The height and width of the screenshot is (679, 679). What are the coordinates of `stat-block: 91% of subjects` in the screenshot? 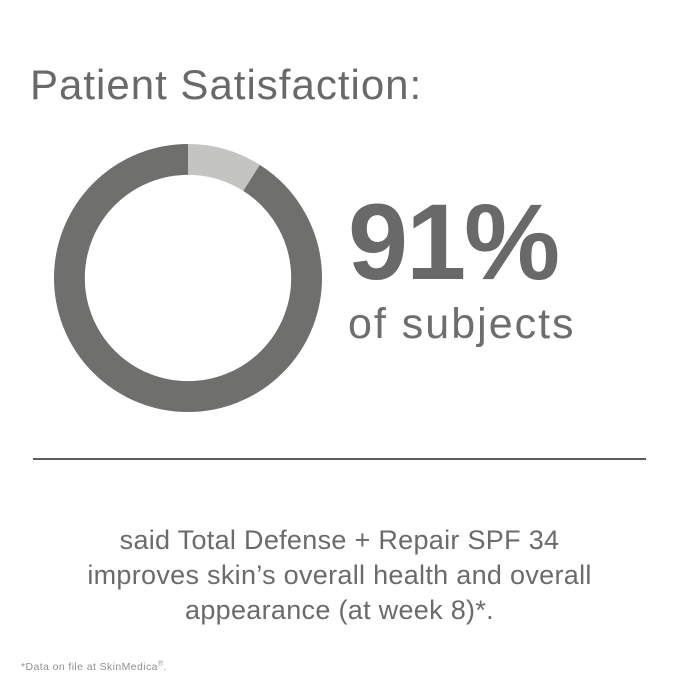 It's located at (462, 268).